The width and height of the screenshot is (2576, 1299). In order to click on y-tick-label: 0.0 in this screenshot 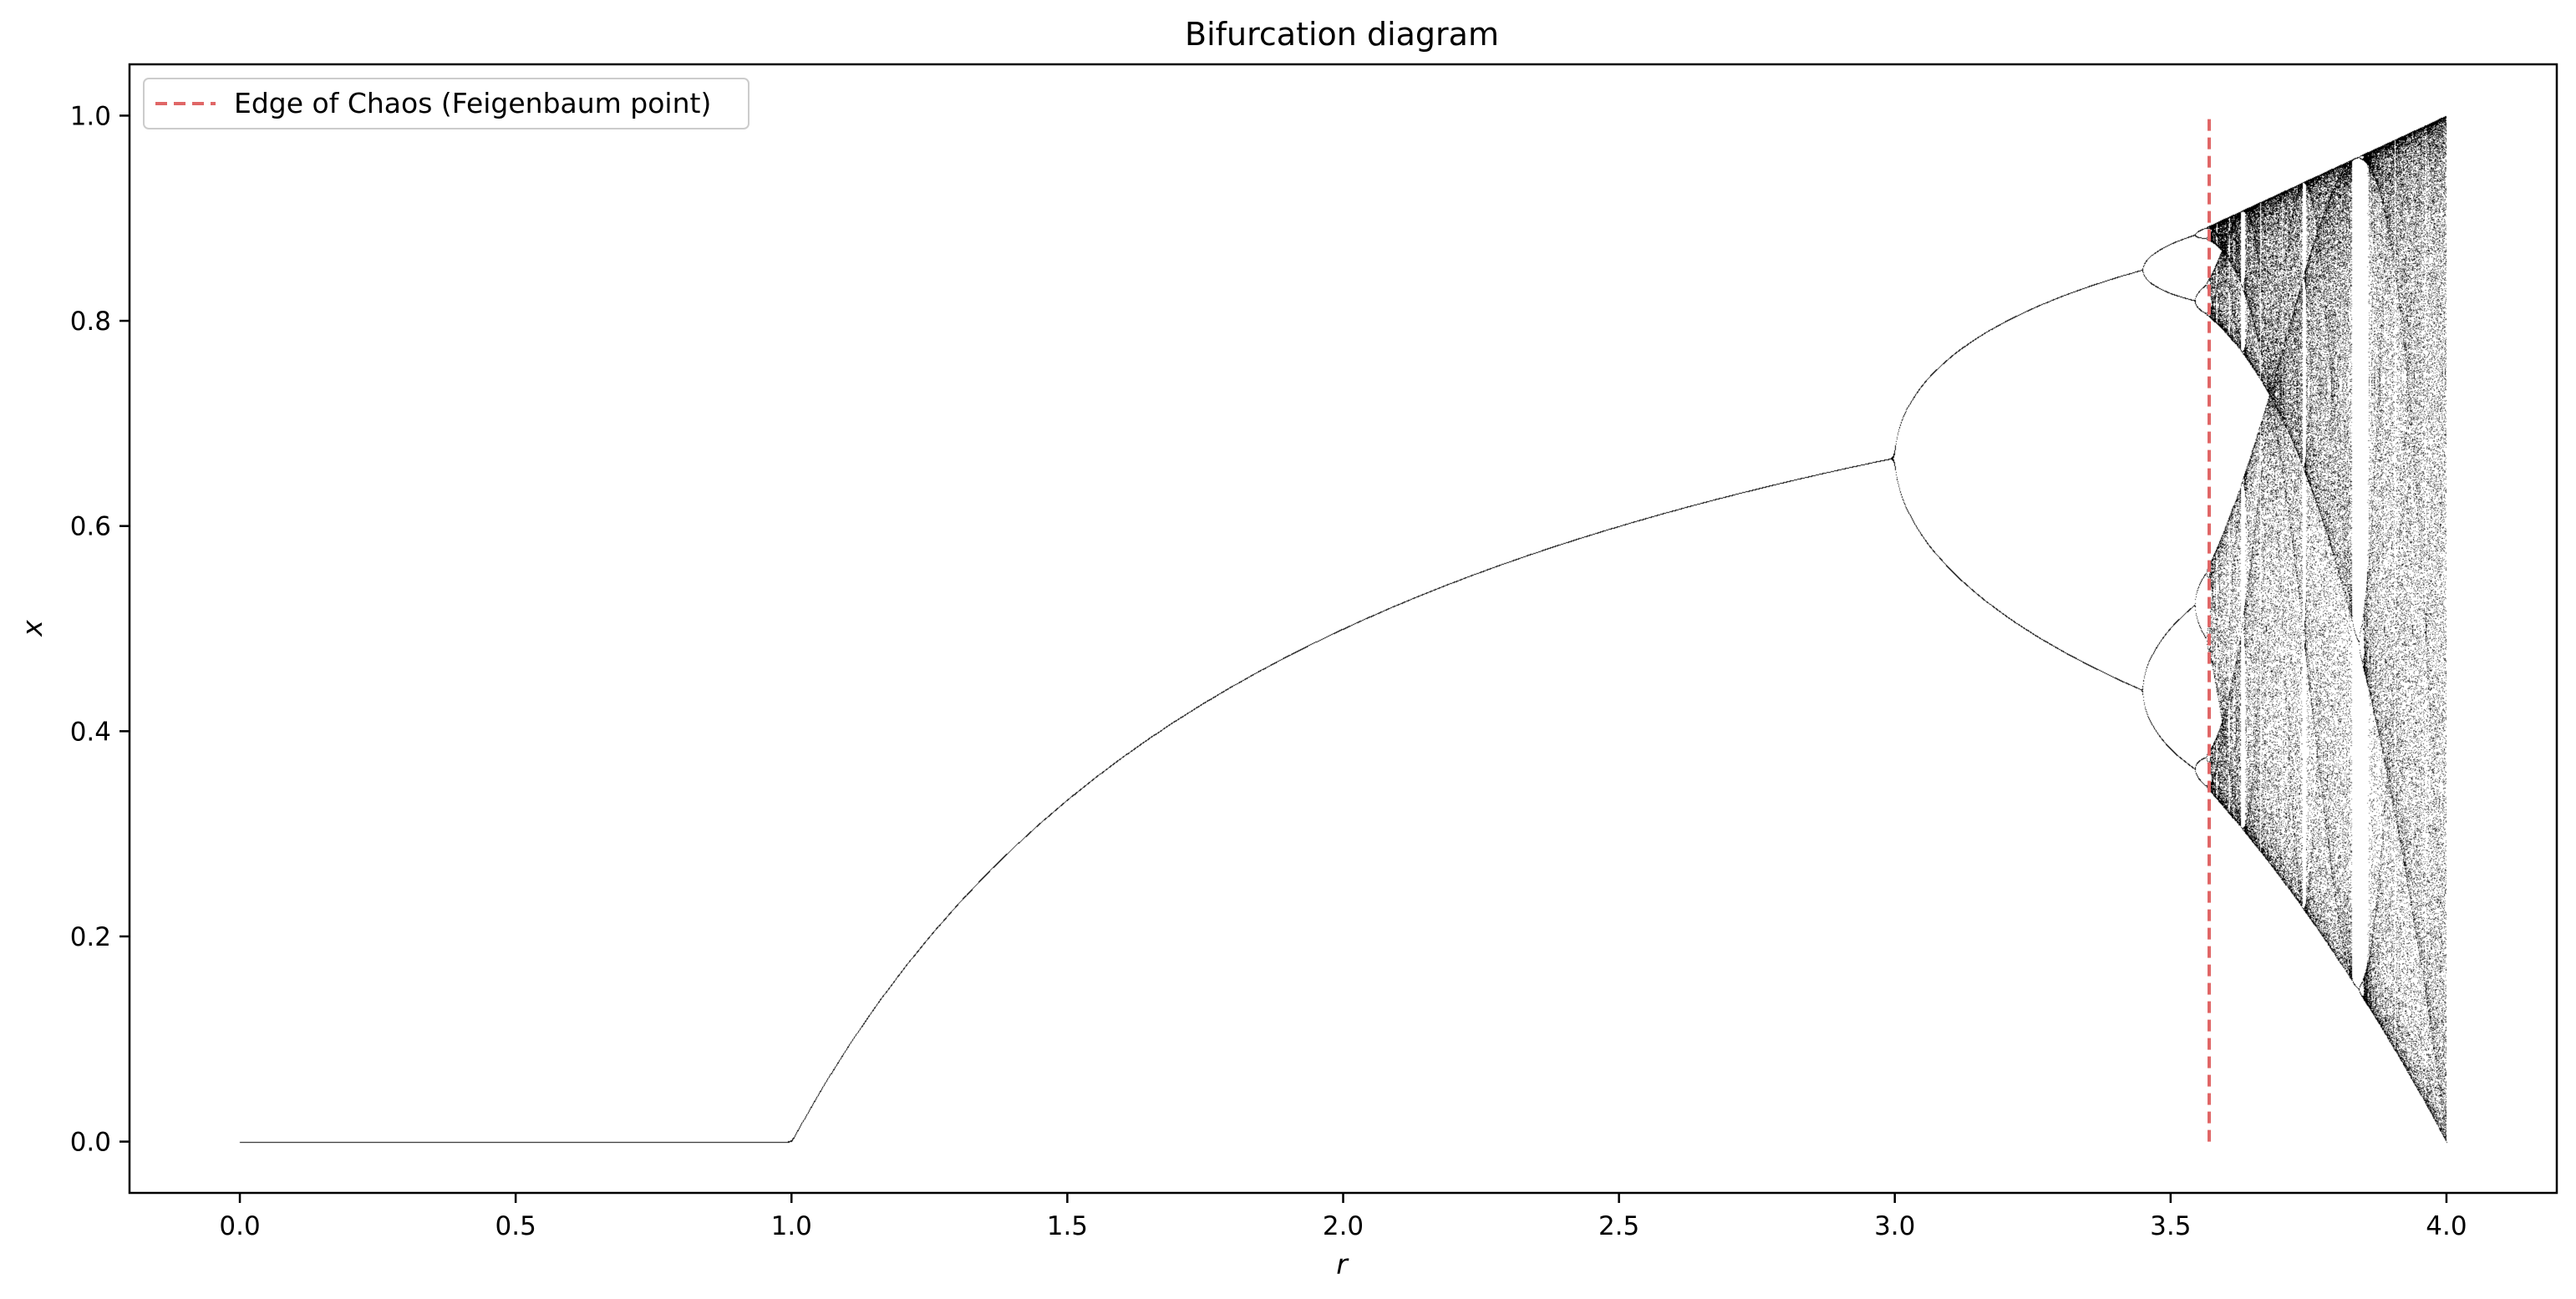, I will do `click(90, 1143)`.